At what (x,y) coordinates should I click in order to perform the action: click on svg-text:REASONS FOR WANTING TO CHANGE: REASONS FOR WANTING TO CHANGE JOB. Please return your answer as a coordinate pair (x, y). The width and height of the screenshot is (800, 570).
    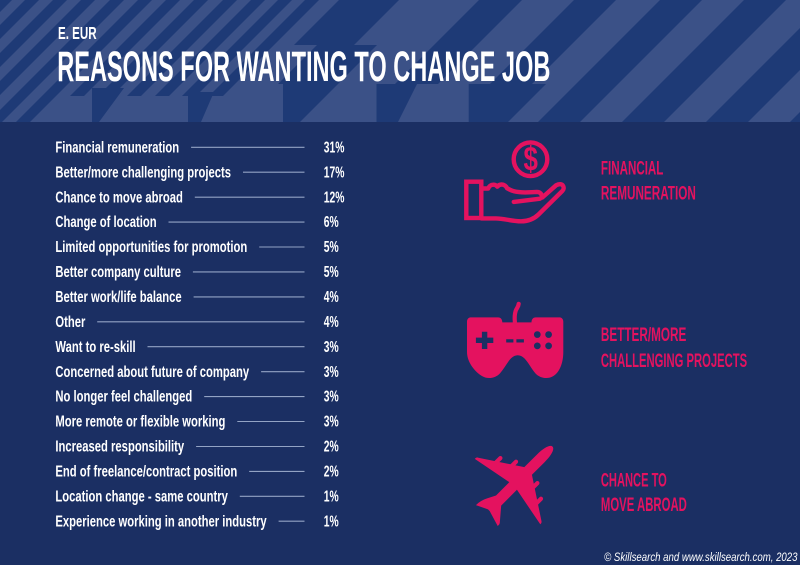
    Looking at the image, I should click on (303, 67).